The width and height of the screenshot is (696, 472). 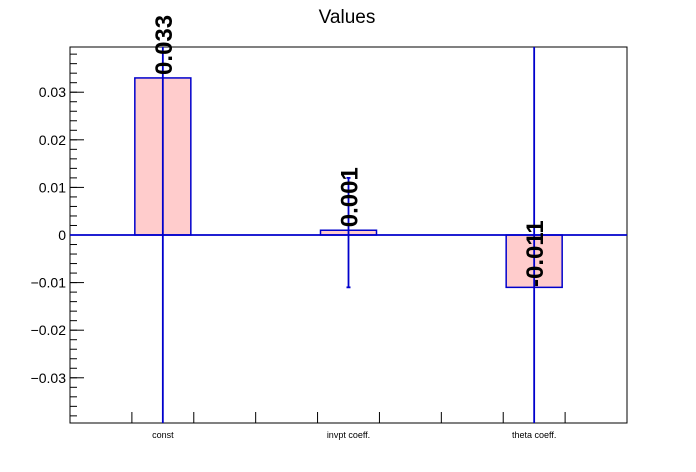 I want to click on x-axis: const invpt coeff. theta coeff., so click(x=348, y=426).